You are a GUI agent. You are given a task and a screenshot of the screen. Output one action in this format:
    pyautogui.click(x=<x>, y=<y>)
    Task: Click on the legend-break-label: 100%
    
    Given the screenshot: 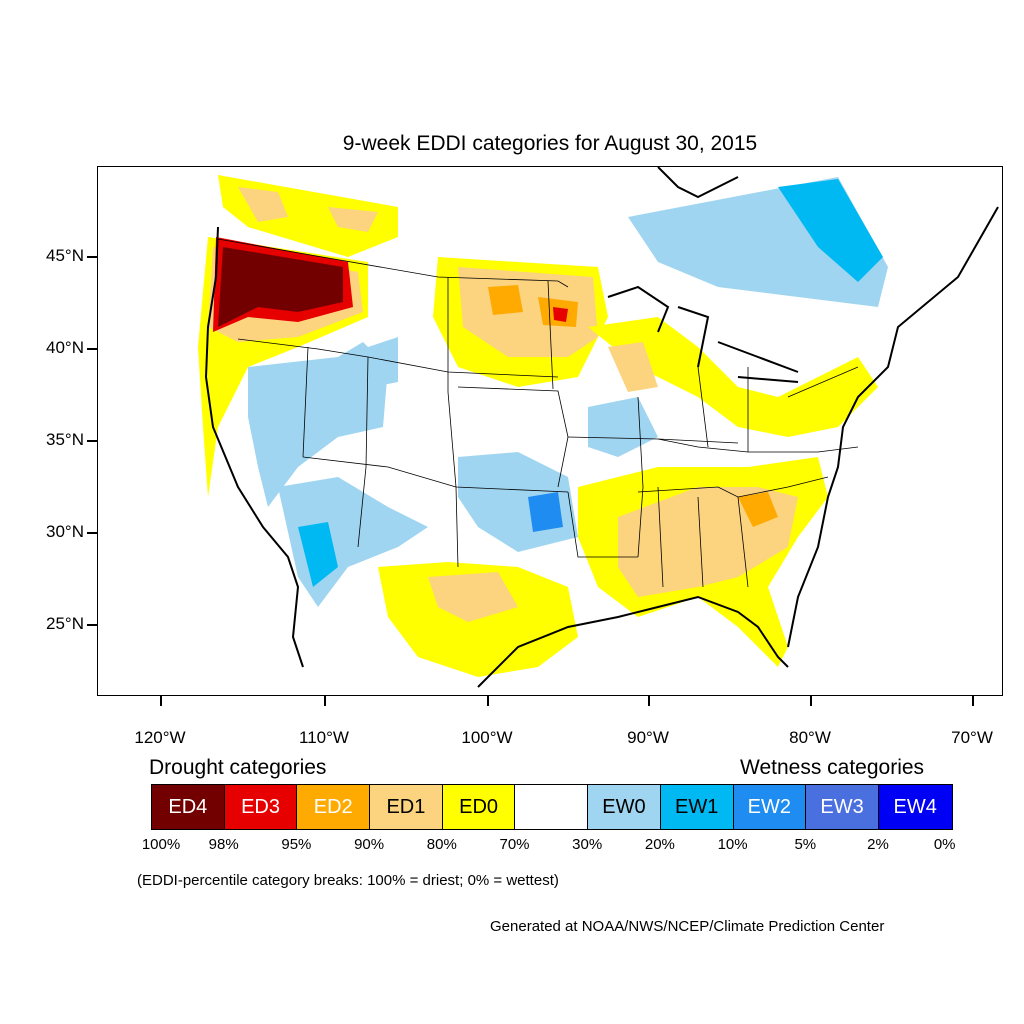 What is the action you would take?
    pyautogui.click(x=161, y=844)
    